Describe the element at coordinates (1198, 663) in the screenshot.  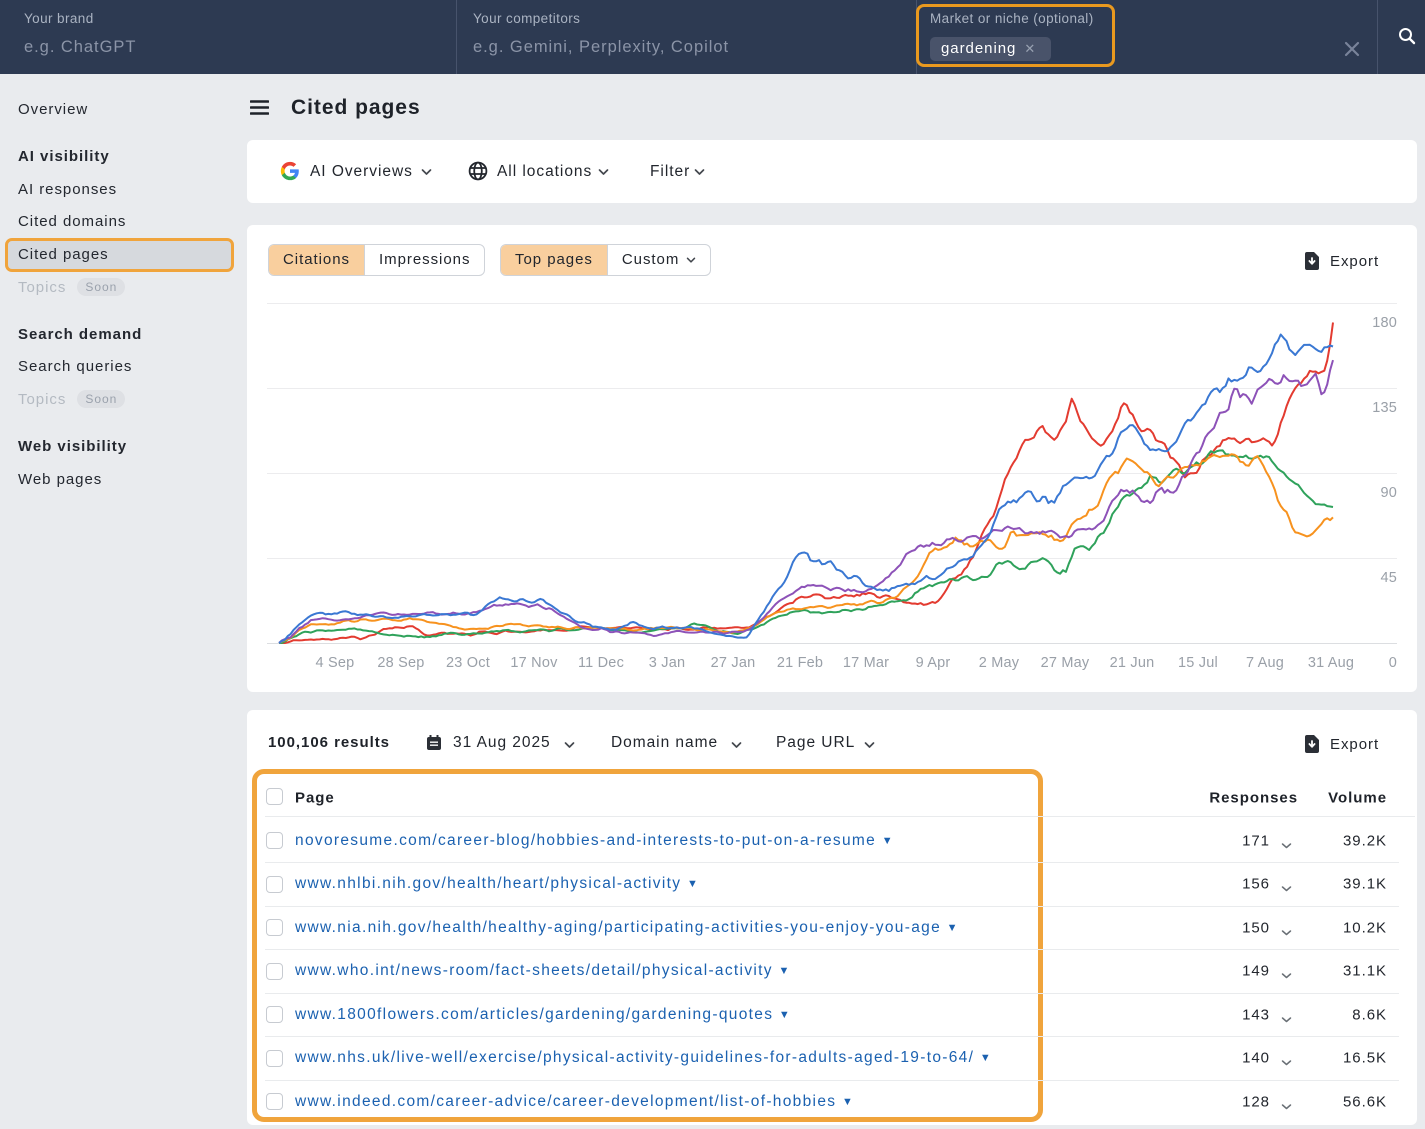
I see `svg-text: 15 Jul` at that location.